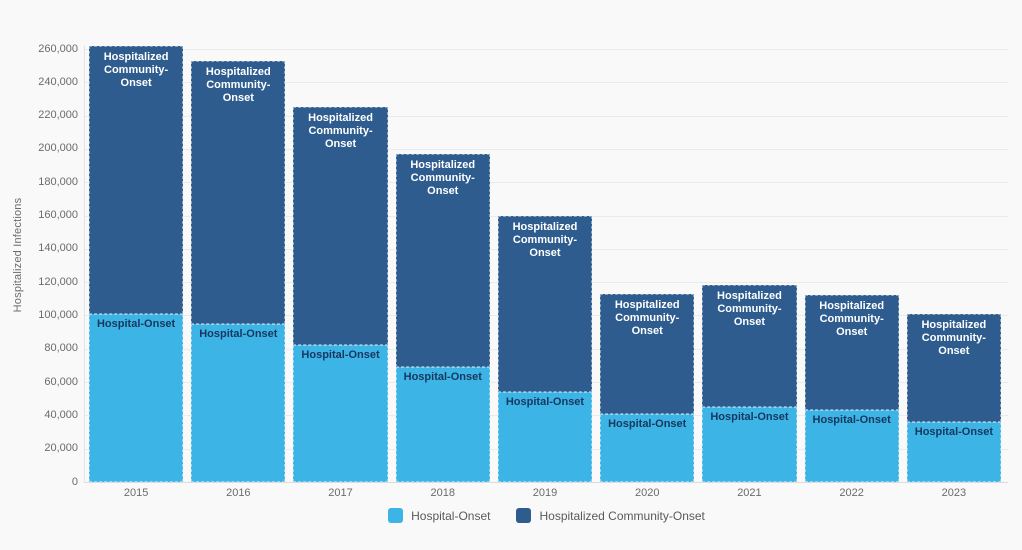 The width and height of the screenshot is (1022, 550). Describe the element at coordinates (58, 215) in the screenshot. I see `y-tick-label: 160,000` at that location.